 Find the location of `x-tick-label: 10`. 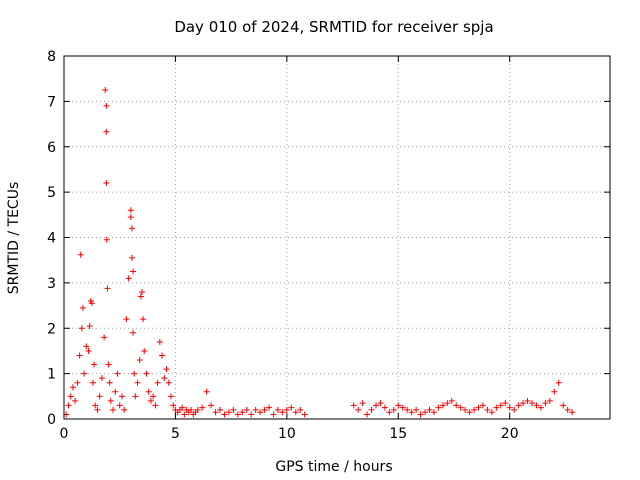

x-tick-label: 10 is located at coordinates (287, 434).